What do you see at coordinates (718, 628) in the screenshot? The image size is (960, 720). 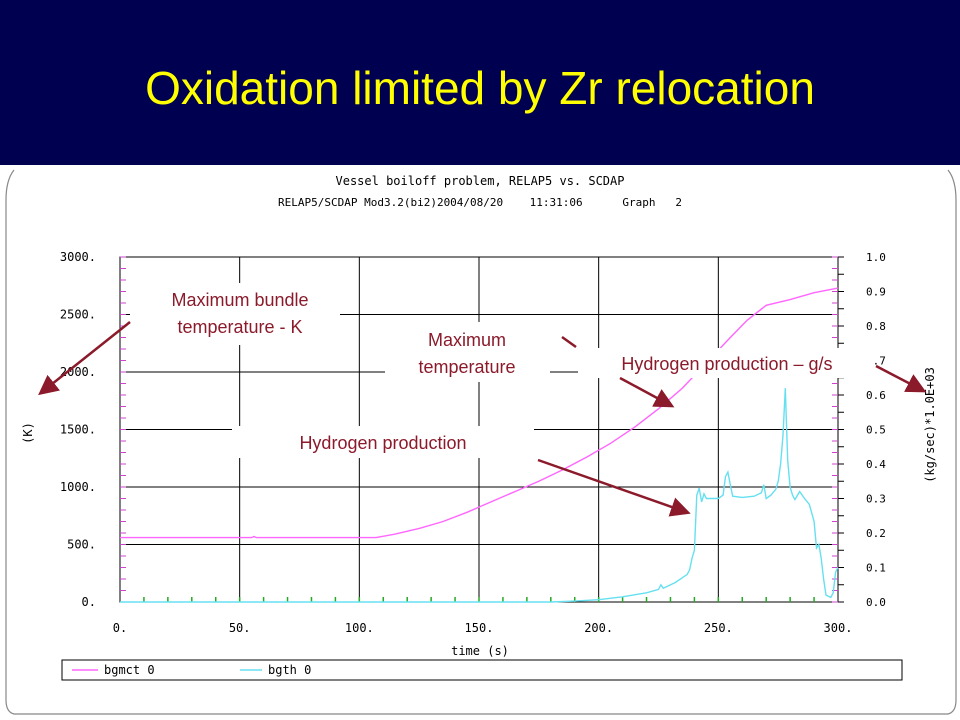 I see `x-tick-label: 250.` at bounding box center [718, 628].